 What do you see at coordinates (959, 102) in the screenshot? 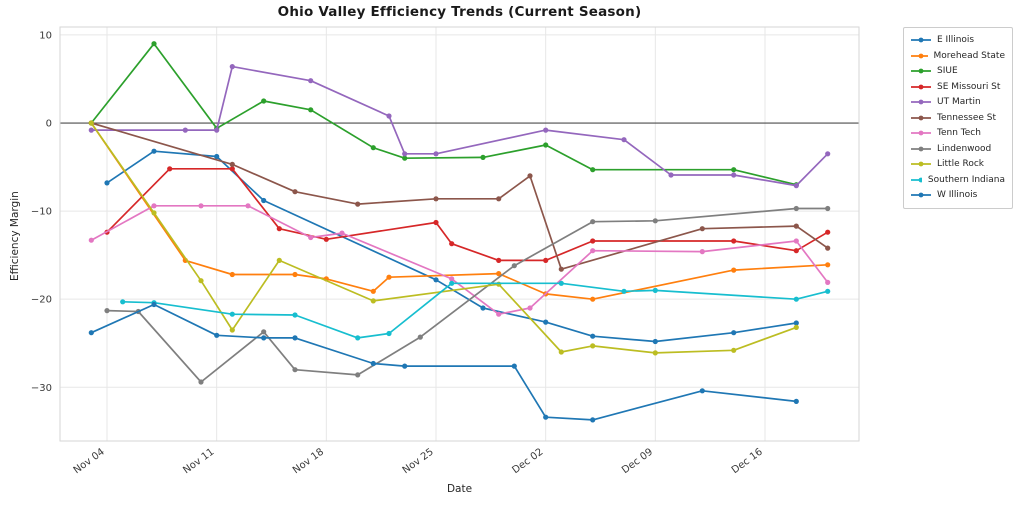
I see `legend-label: UT Martin` at bounding box center [959, 102].